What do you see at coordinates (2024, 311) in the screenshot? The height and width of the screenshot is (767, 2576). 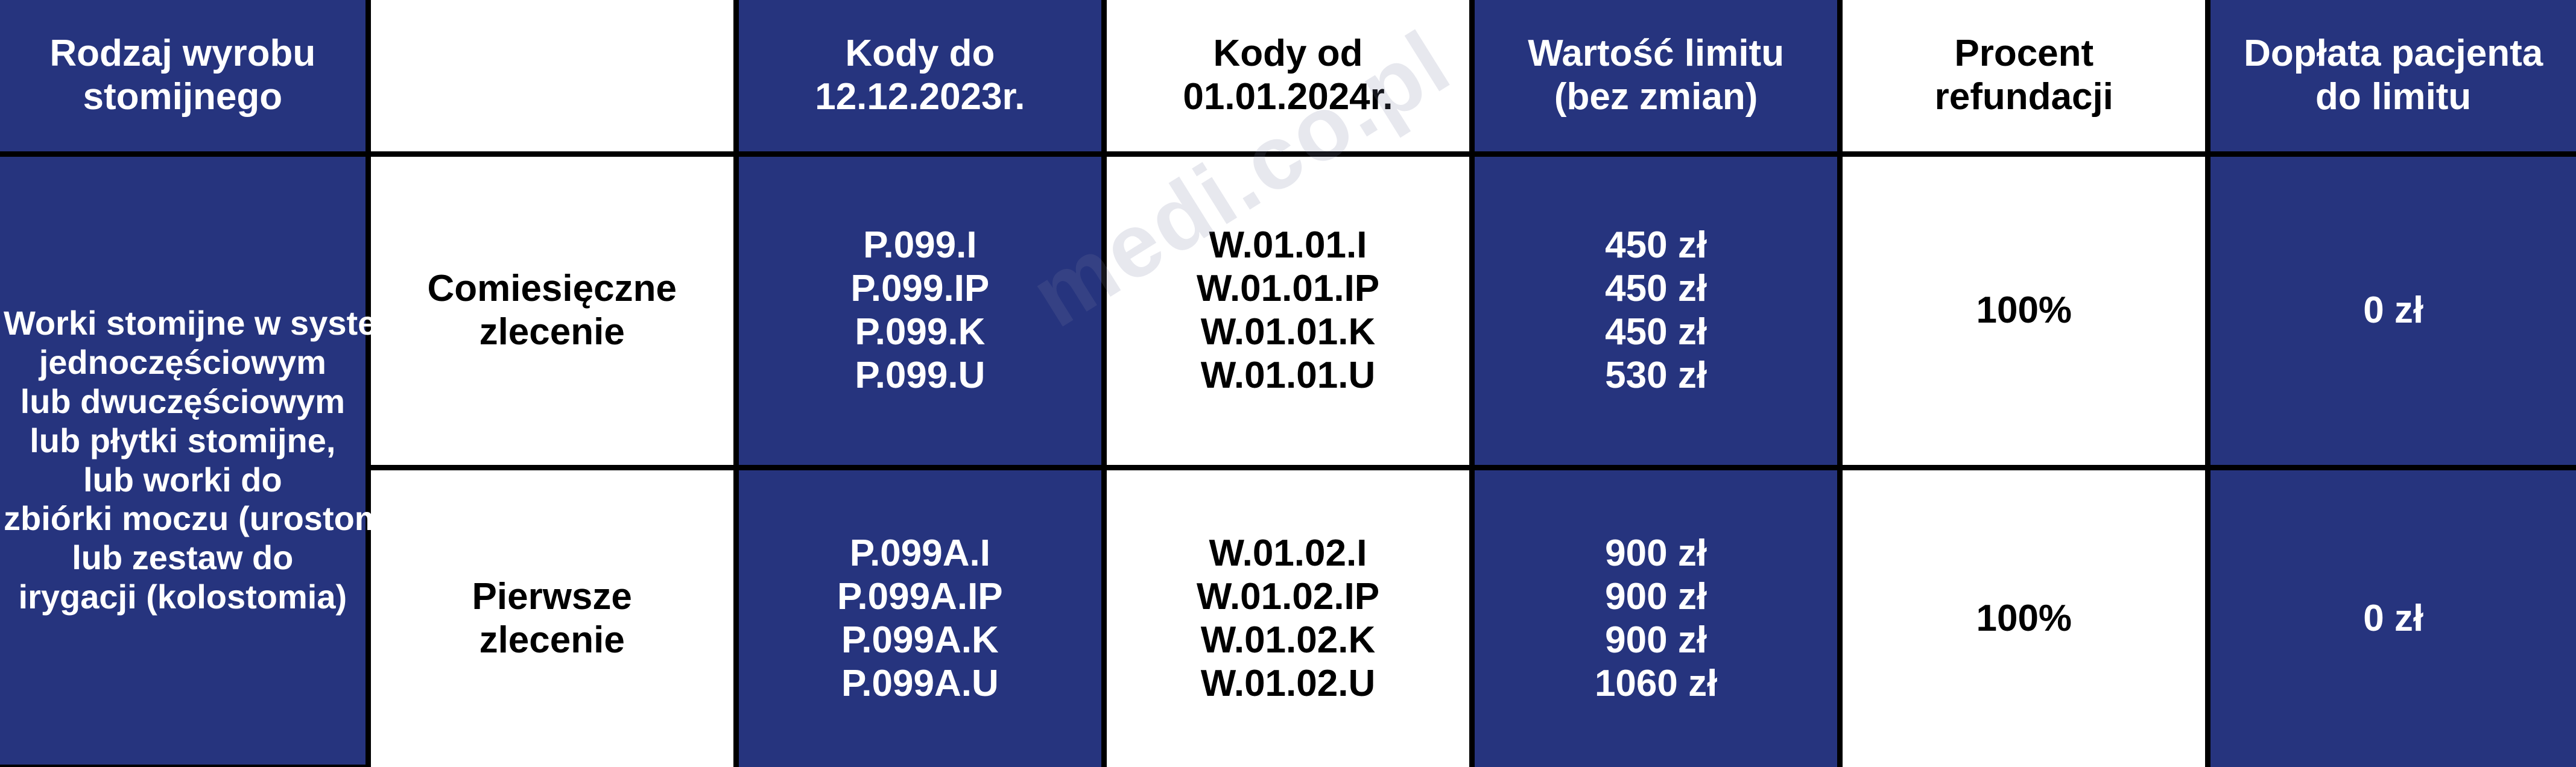 I see `cell-refund-percent-monthly: 100%` at bounding box center [2024, 311].